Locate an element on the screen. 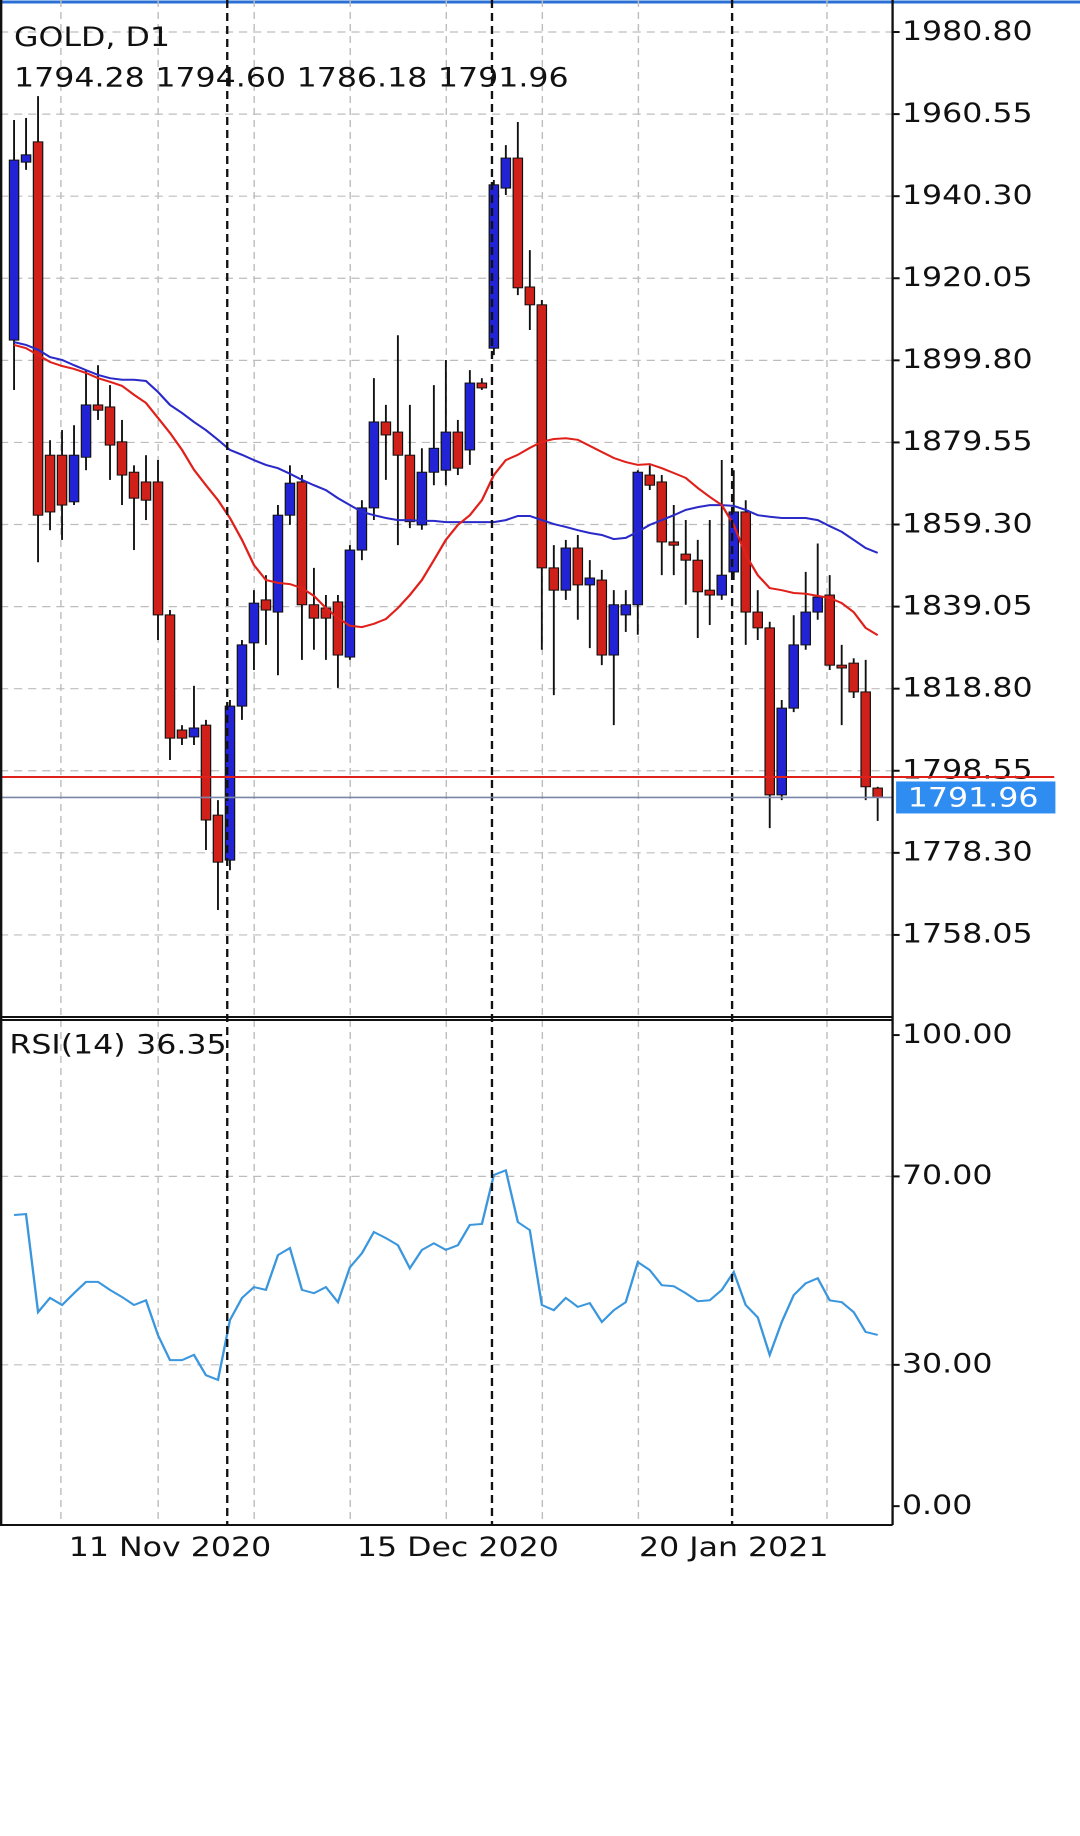 This screenshot has width=1080, height=1836. ohlc-value: 1791.96 is located at coordinates (503, 76).